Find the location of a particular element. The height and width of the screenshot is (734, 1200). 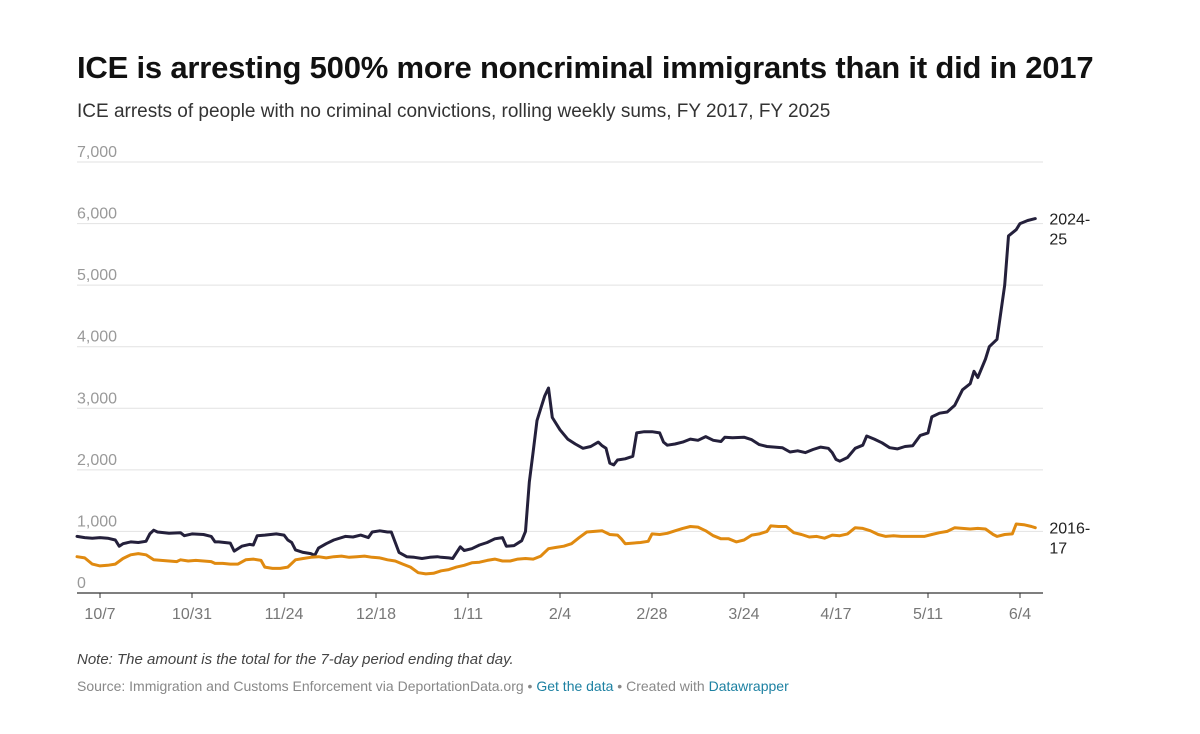

series-label-2016-17: 2016- is located at coordinates (1069, 529).